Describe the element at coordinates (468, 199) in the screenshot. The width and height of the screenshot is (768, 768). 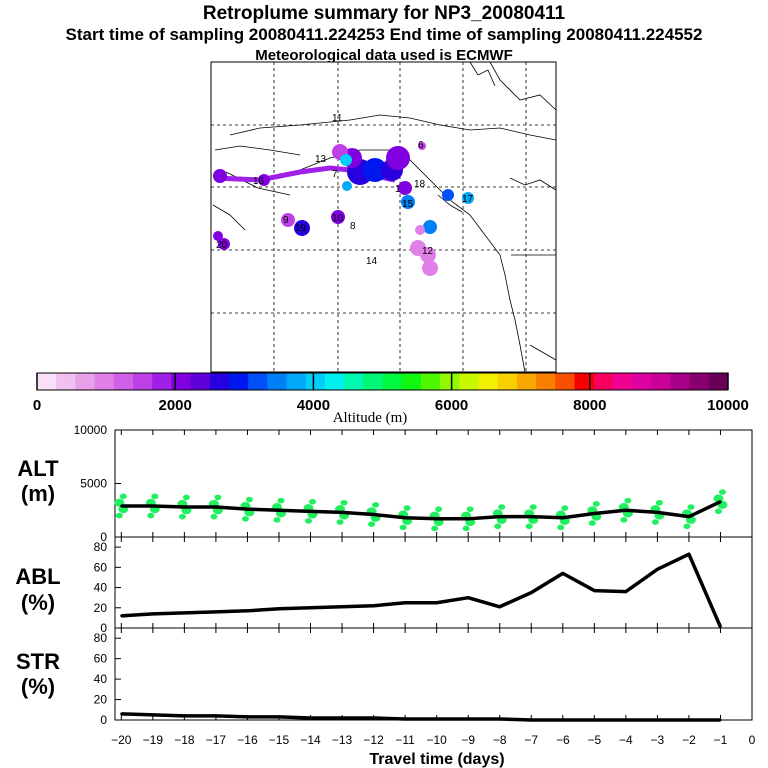
I see `map-label: 17` at that location.